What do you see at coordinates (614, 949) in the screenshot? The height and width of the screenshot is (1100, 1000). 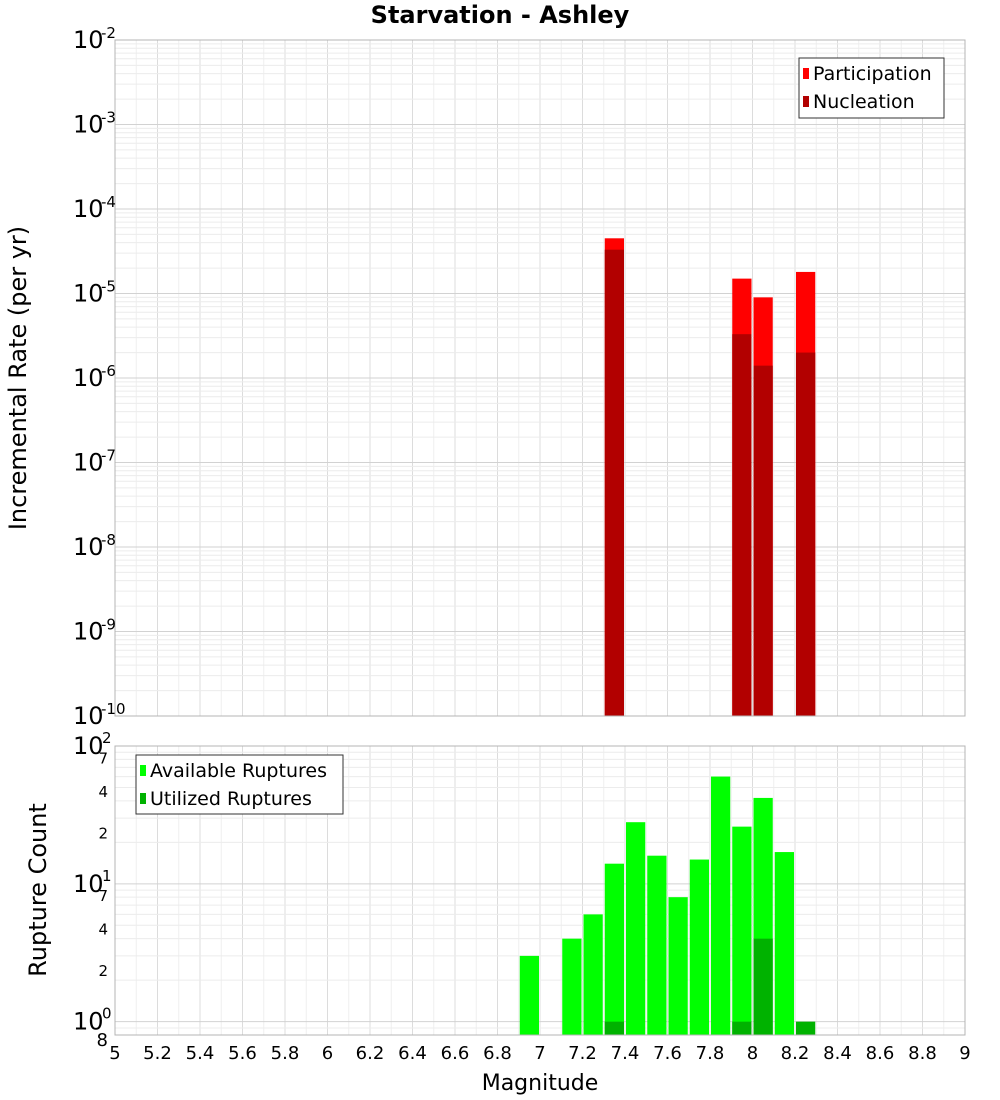 I see `available-ruptures-bar-7.35` at bounding box center [614, 949].